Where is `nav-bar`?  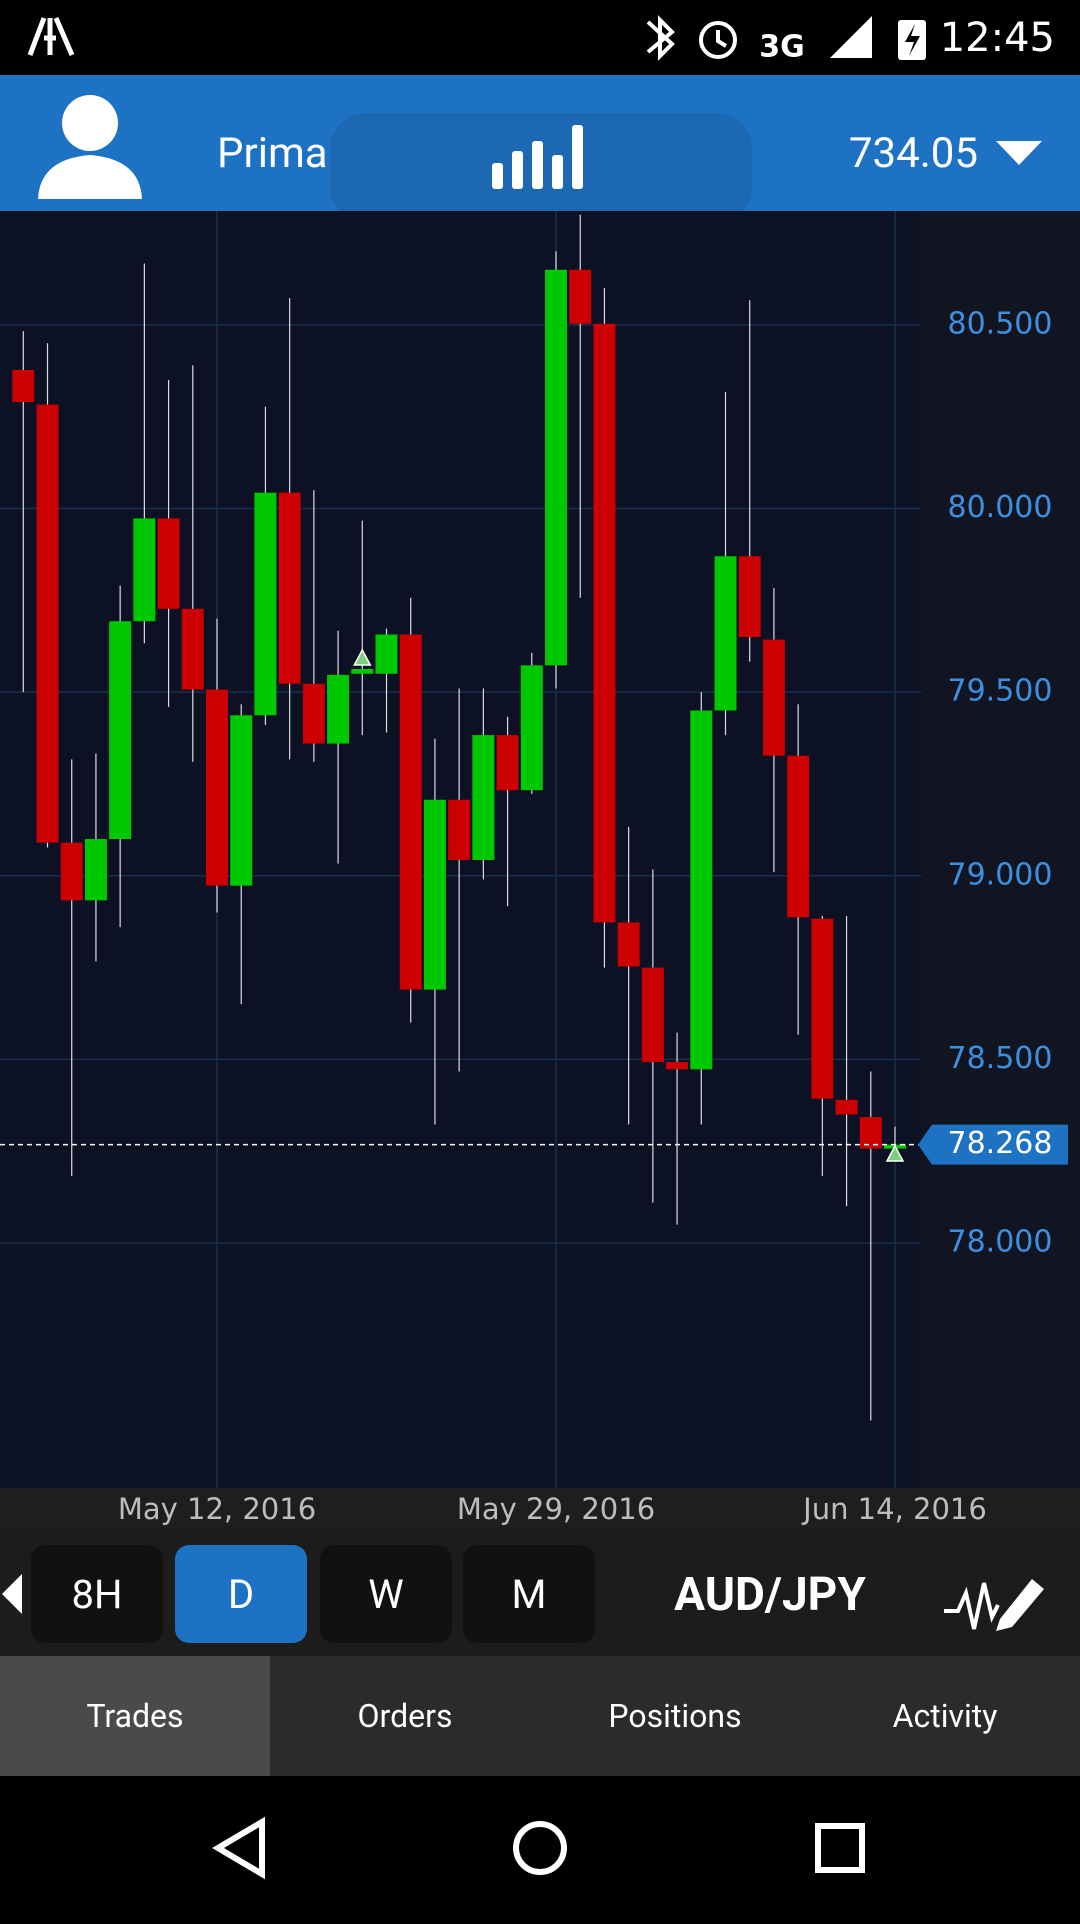
nav-bar is located at coordinates (540, 1848).